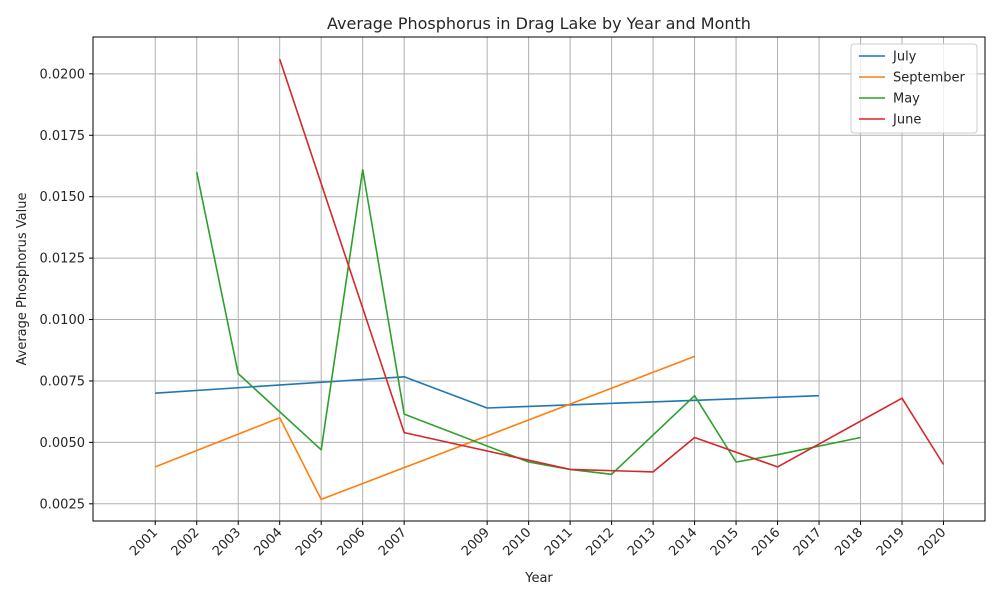 This screenshot has width=1000, height=600. I want to click on legend-box, so click(914, 88).